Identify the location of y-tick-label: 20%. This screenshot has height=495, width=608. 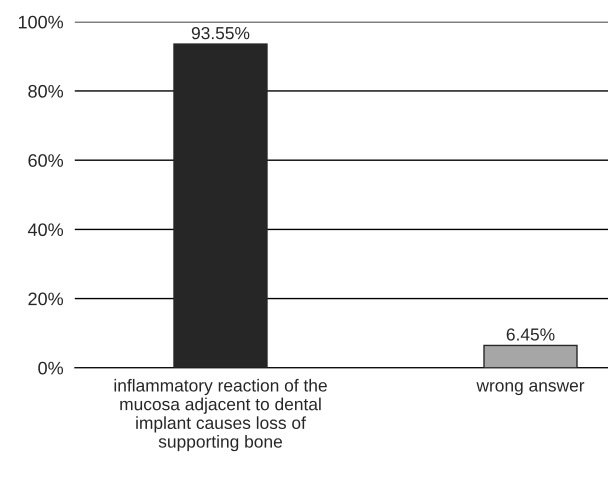
(46, 299).